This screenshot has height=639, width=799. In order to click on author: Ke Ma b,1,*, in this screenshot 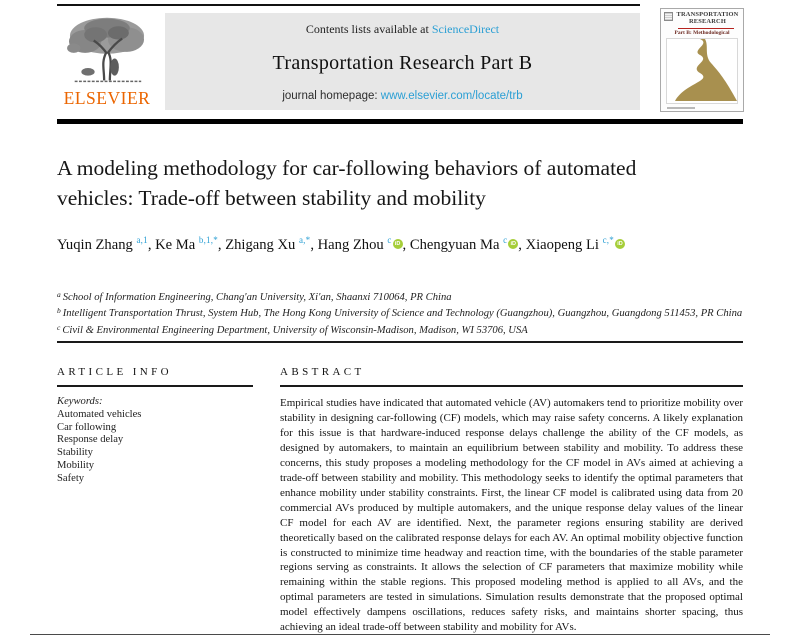, I will do `click(190, 244)`.